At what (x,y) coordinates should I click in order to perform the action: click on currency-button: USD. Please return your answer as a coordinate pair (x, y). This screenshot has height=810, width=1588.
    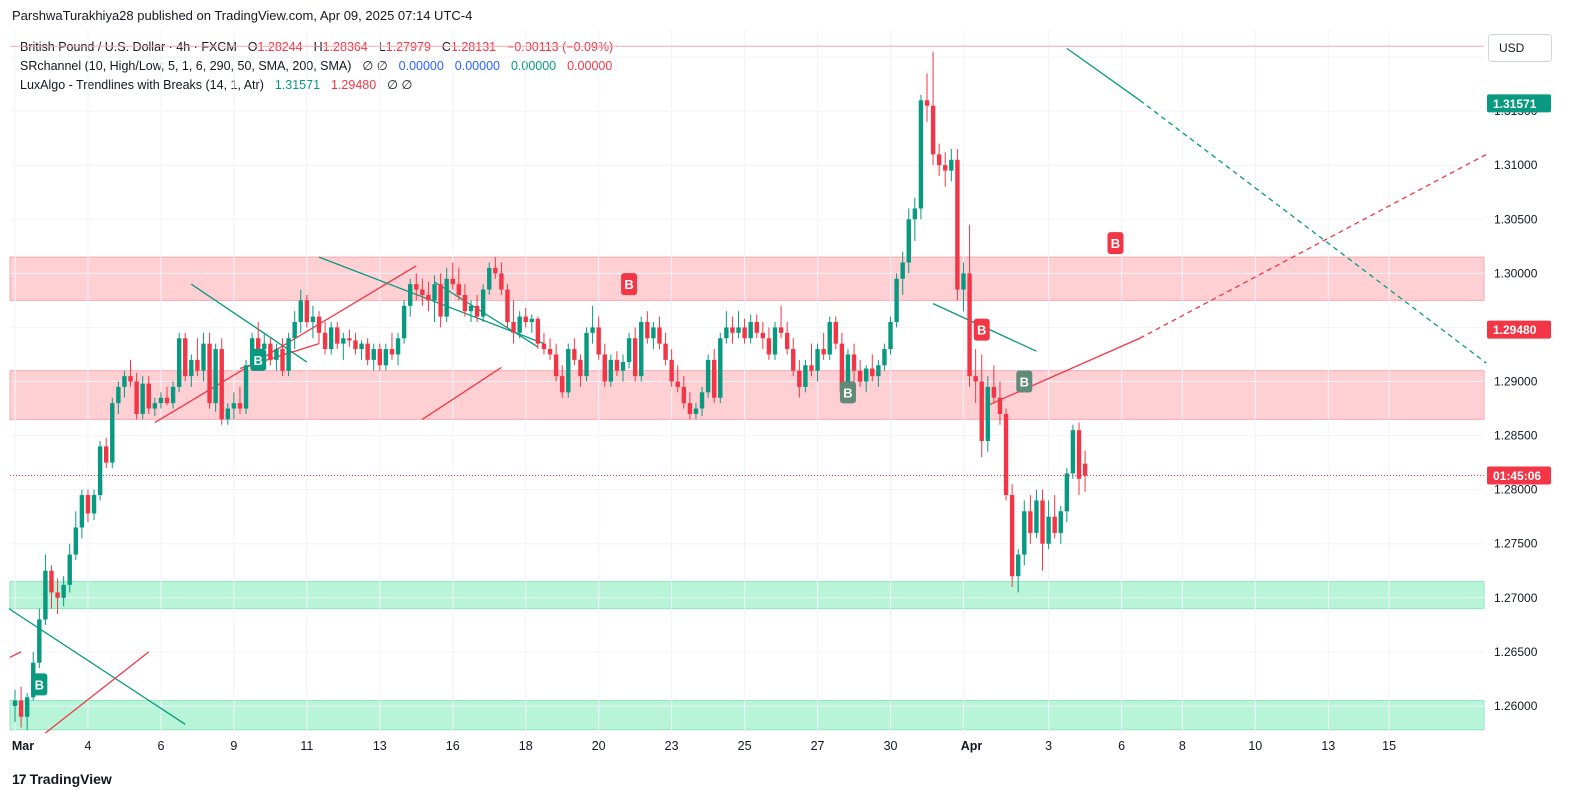
    Looking at the image, I should click on (1520, 48).